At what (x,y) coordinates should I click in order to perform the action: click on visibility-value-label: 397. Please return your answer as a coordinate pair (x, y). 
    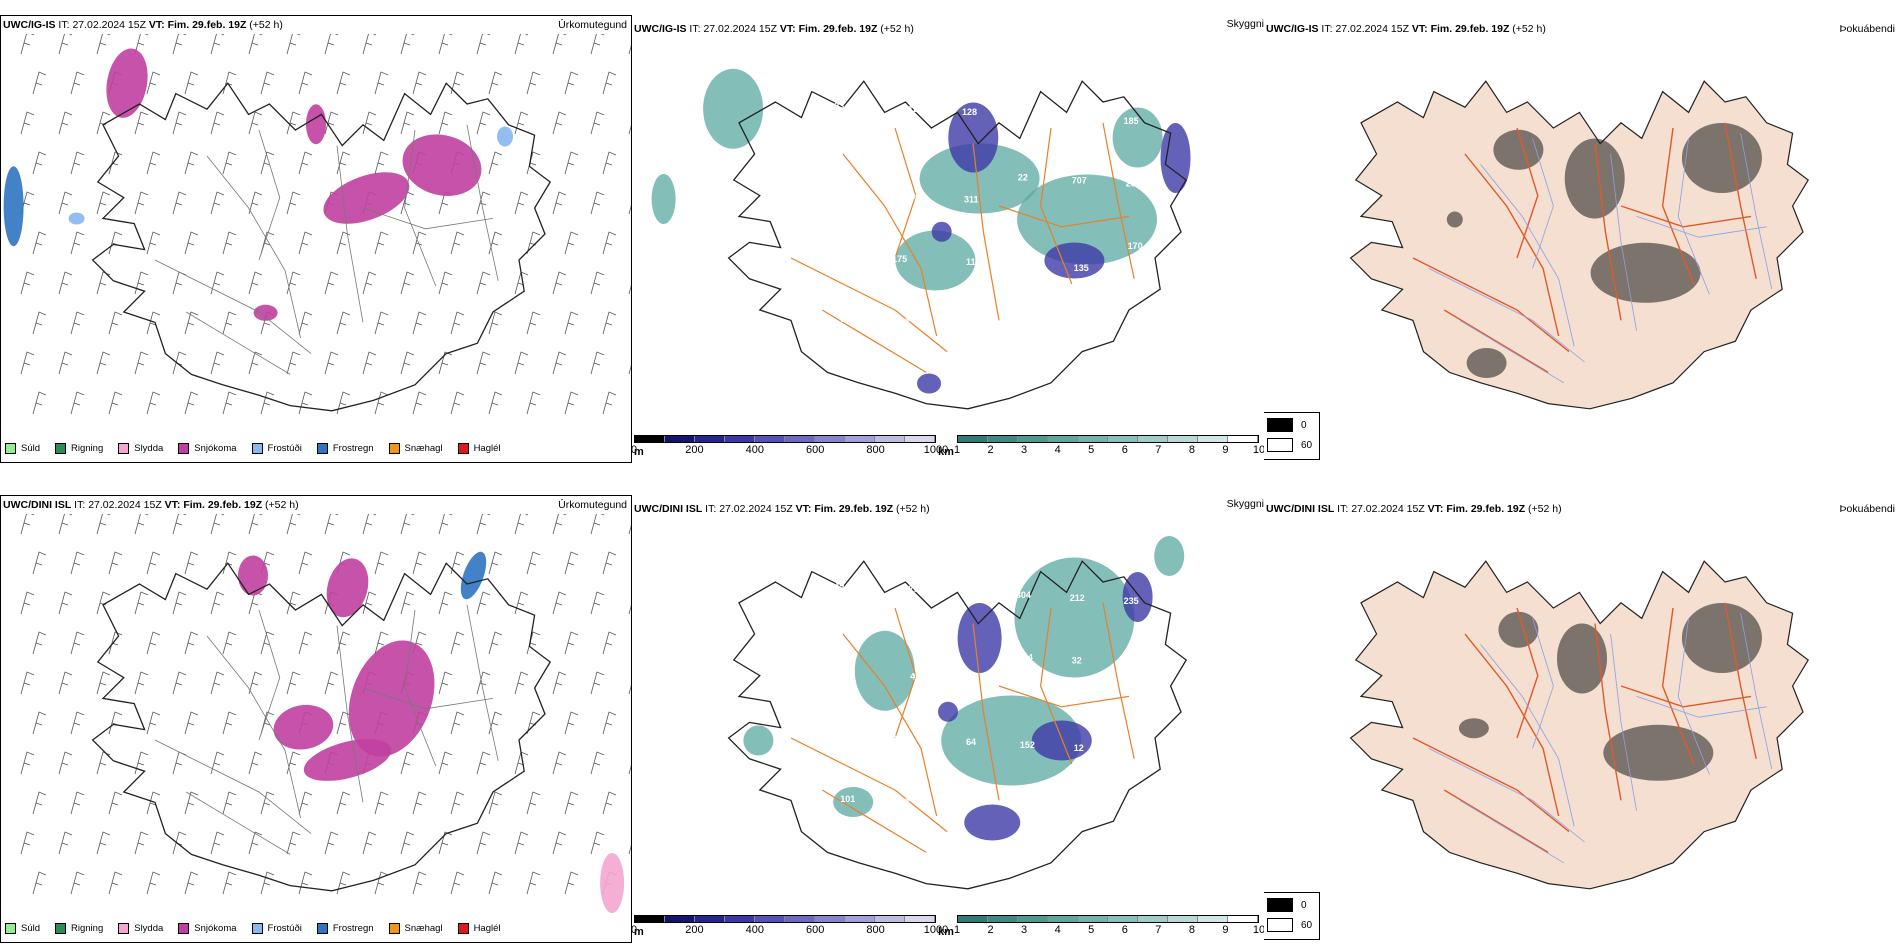
    Looking at the image, I should click on (955, 805).